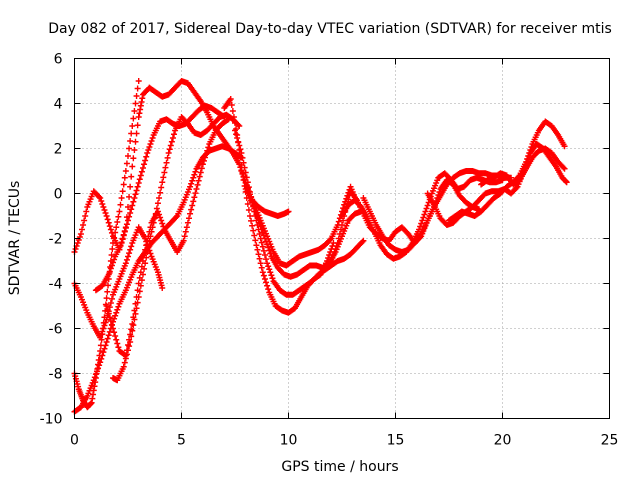  I want to click on y-tick-label: -6, so click(56, 330).